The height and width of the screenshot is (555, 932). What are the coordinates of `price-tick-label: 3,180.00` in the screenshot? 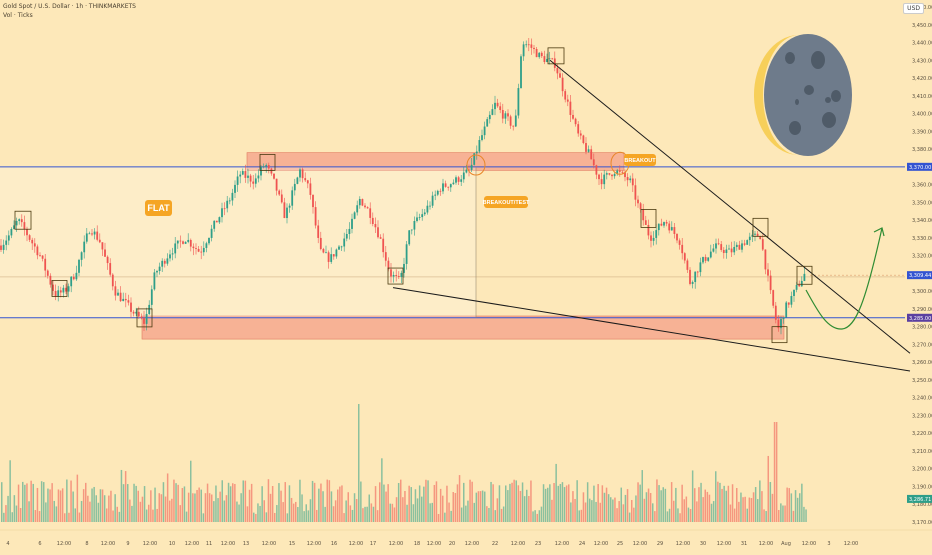 It's located at (922, 505).